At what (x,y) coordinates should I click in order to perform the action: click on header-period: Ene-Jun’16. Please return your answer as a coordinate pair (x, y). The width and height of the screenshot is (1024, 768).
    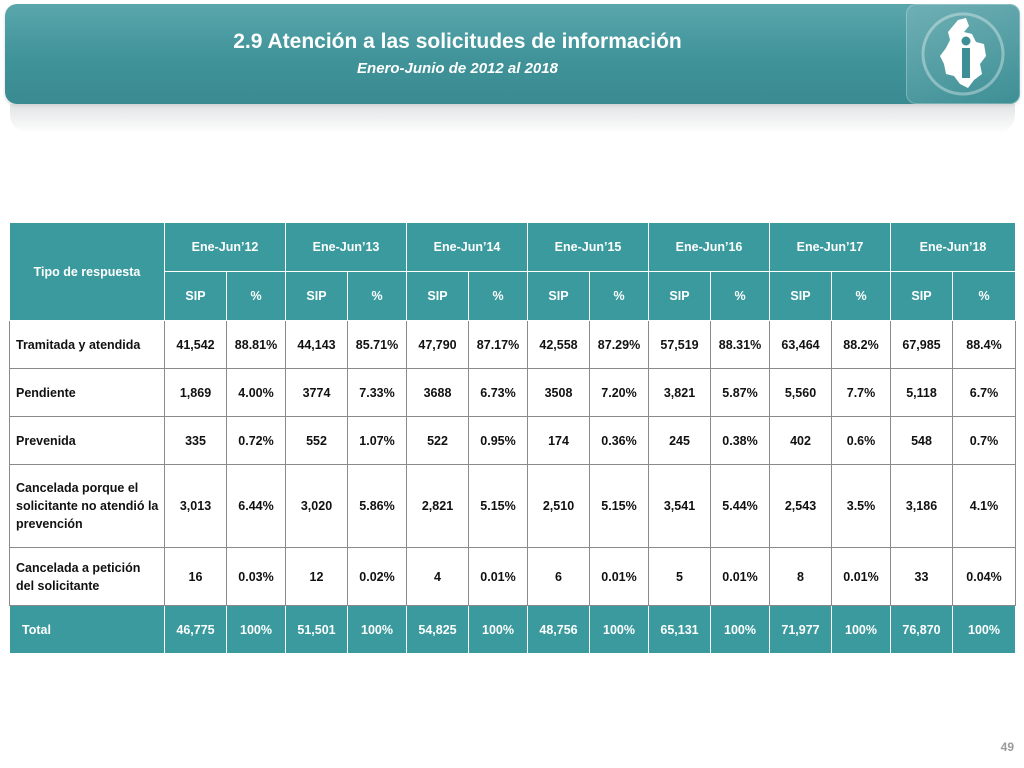
    Looking at the image, I should click on (709, 247).